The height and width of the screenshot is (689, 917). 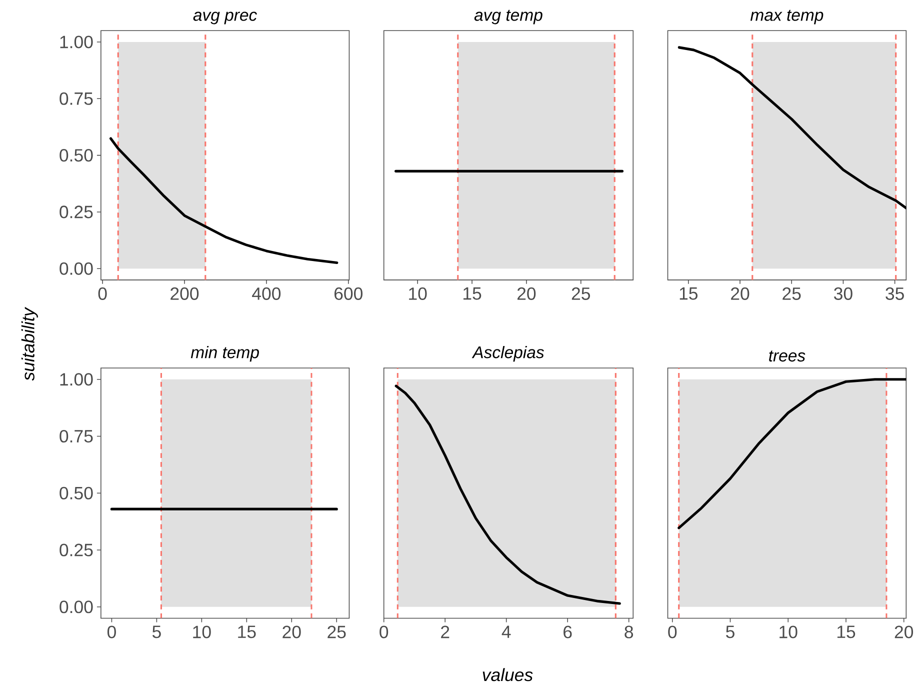 I want to click on chart-title: avg temp, so click(x=508, y=17).